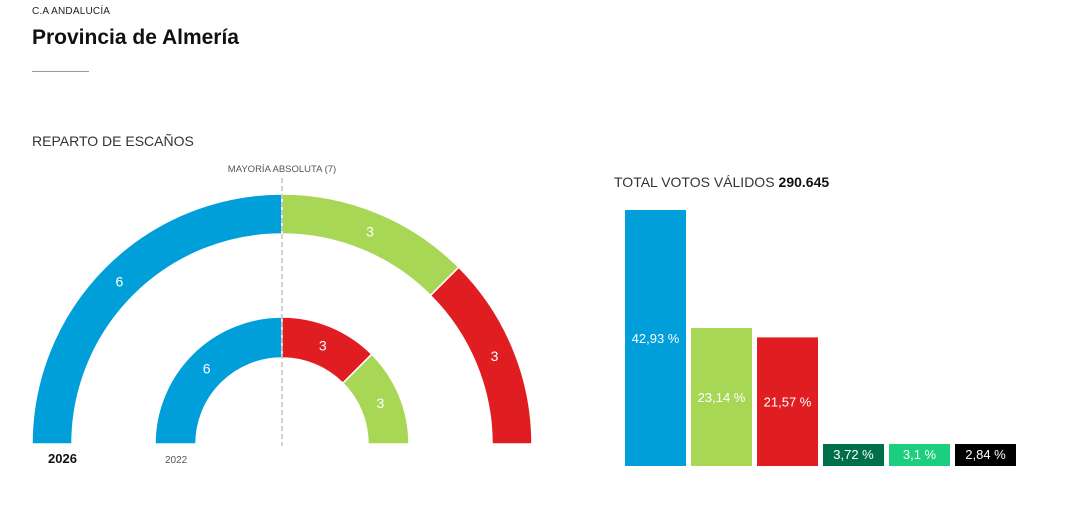 The width and height of the screenshot is (1065, 506). I want to click on vote-label-5: 3,1 %, so click(920, 454).